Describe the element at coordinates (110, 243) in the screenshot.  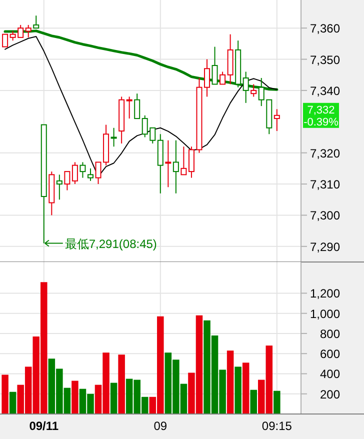
I see `annotation: 最低7,291(08:45)` at that location.